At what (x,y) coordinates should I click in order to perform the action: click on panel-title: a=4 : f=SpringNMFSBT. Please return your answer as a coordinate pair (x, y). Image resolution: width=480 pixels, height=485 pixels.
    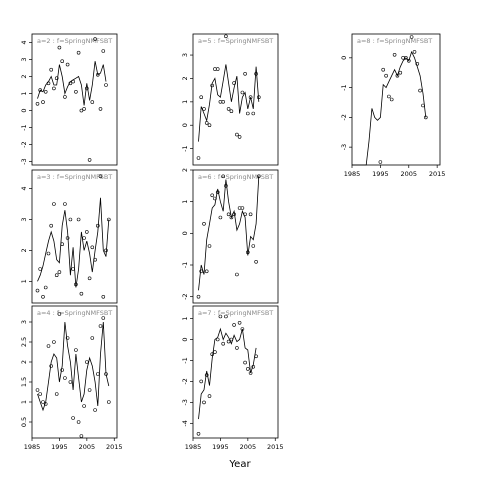
    Looking at the image, I should click on (74, 313).